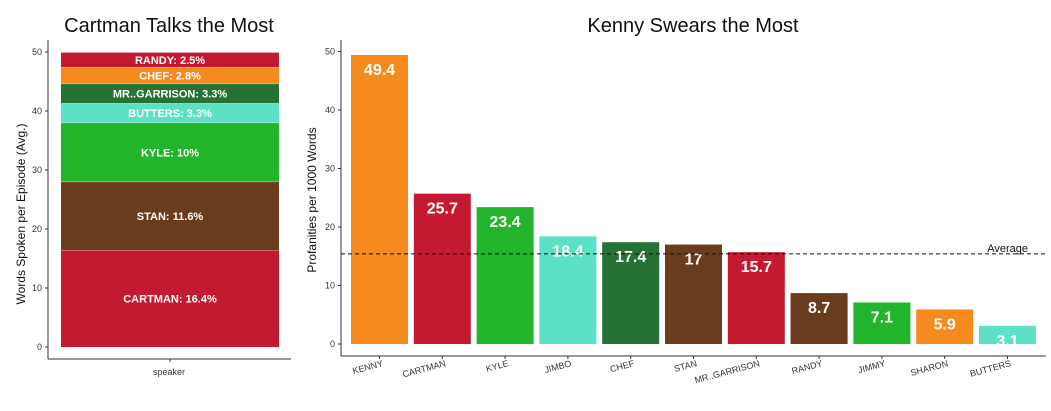  I want to click on category-label: CARTMAN, so click(423, 368).